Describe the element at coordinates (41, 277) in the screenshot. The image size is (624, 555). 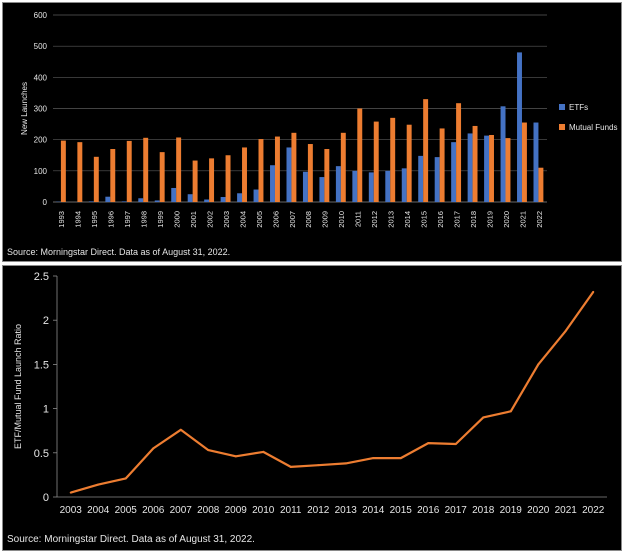
I see `y-tick-label: 2.5` at that location.